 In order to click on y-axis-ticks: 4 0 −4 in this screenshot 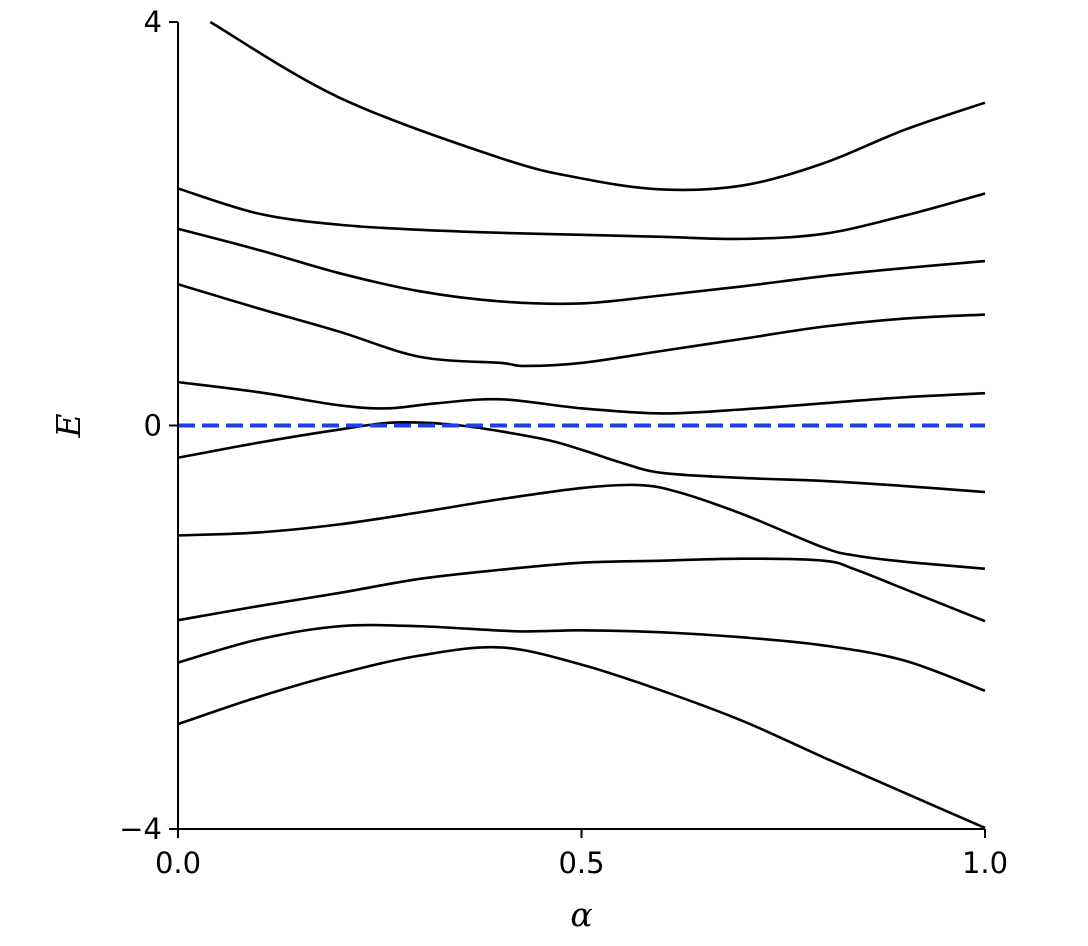, I will do `click(148, 425)`.